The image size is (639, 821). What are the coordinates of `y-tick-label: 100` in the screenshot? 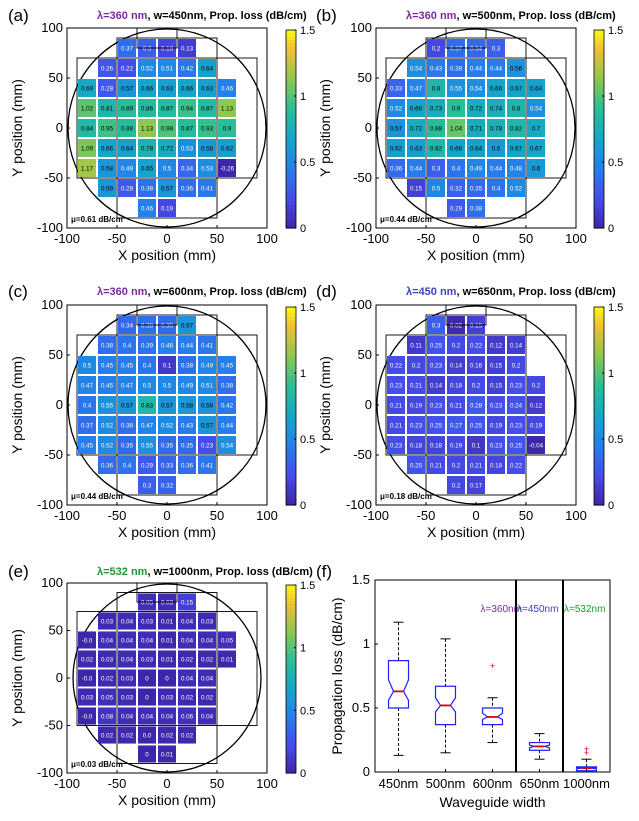 It's located at (361, 304).